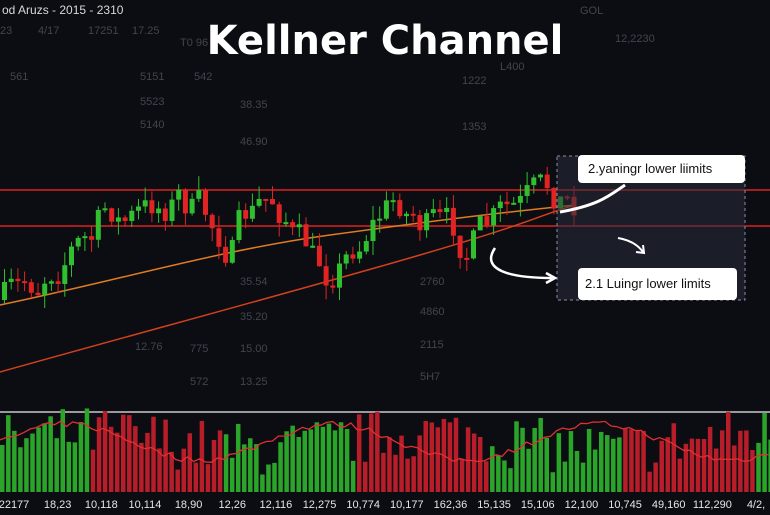  I want to click on x-label: 4/2,, so click(756, 505).